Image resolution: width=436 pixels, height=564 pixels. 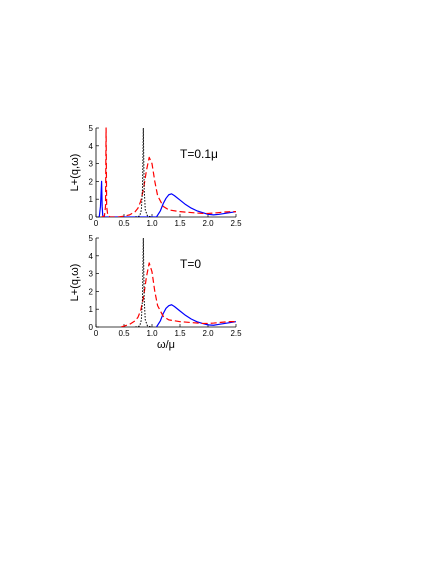 I want to click on temperature-annotation: T=0, so click(x=190, y=264).